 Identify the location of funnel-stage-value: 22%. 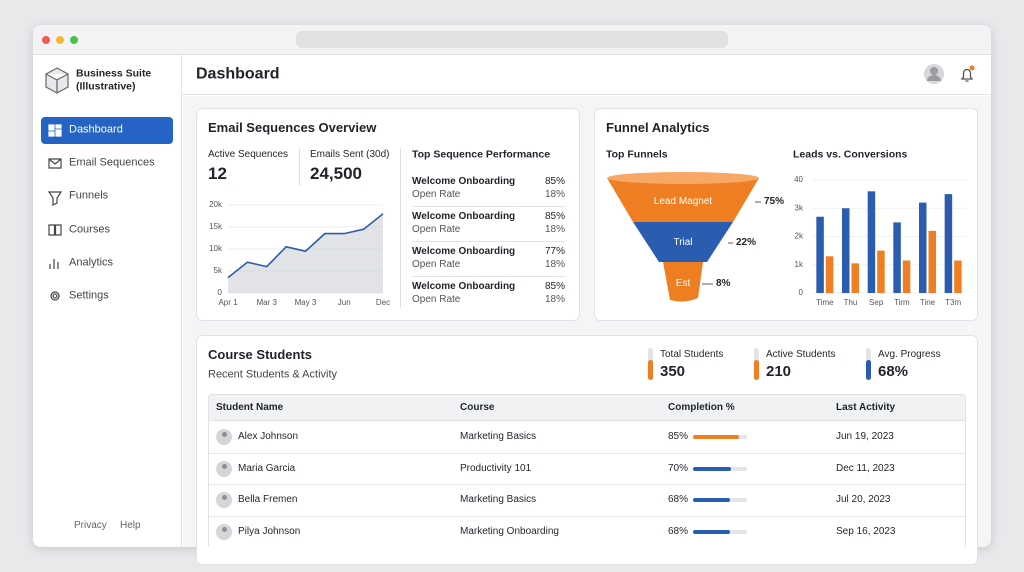
(746, 242).